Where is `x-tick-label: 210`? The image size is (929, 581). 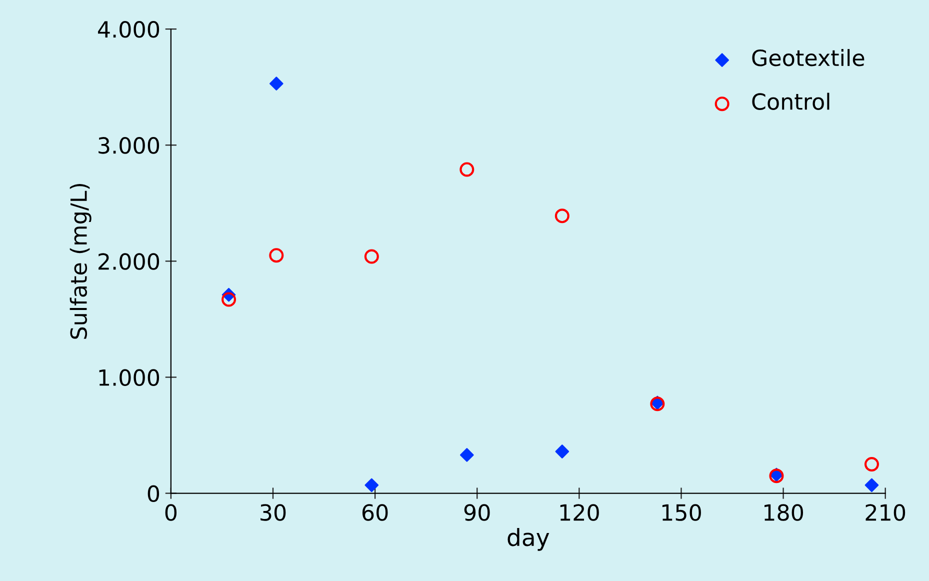
x-tick-label: 210 is located at coordinates (886, 512).